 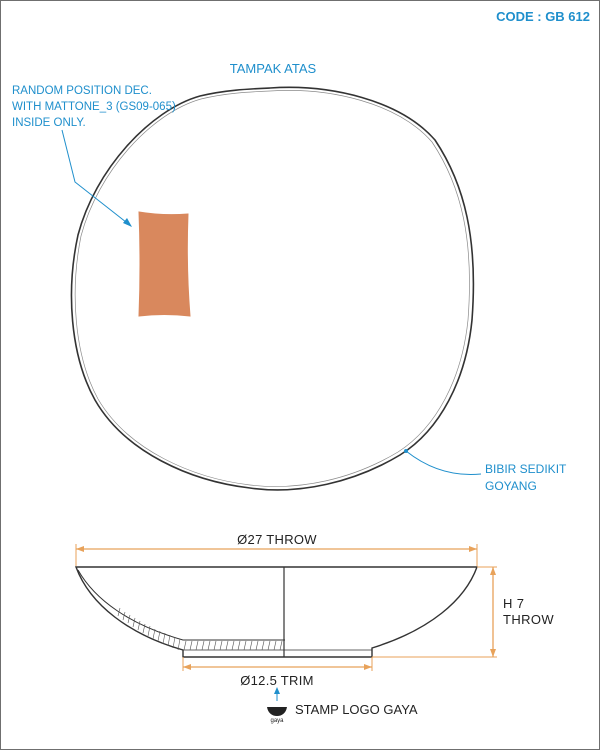 What do you see at coordinates (511, 486) in the screenshot?
I see `rim-note-line: GOYANG` at bounding box center [511, 486].